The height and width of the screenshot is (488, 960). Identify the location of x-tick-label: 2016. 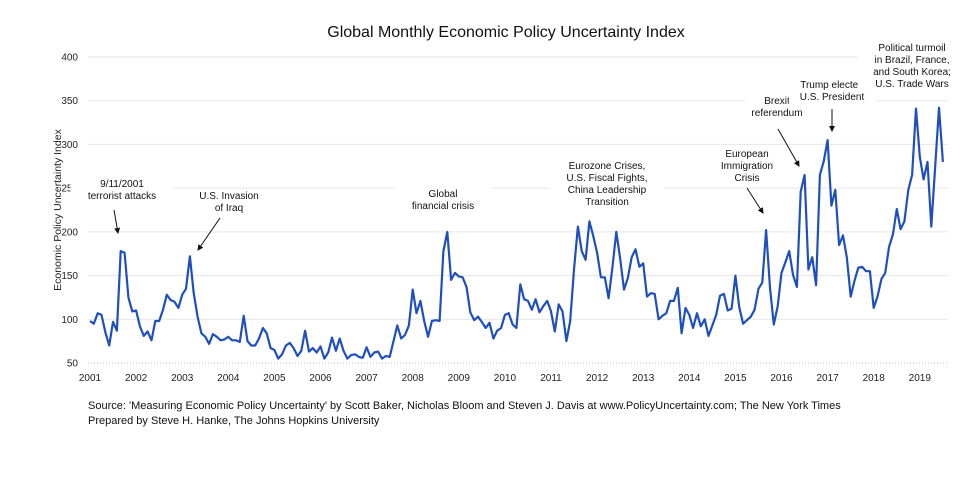
(781, 378).